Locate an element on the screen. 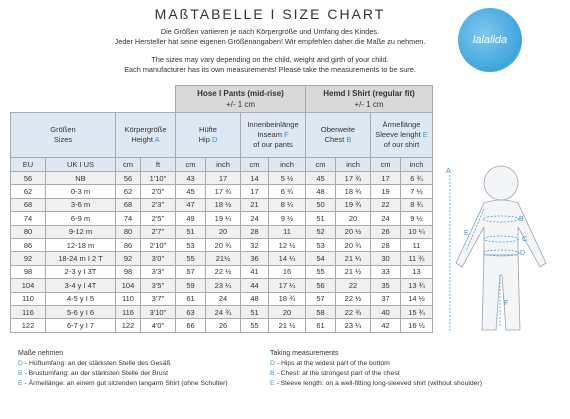 The image size is (570, 419). header-en: Sleeve lenght E is located at coordinates (402, 135).